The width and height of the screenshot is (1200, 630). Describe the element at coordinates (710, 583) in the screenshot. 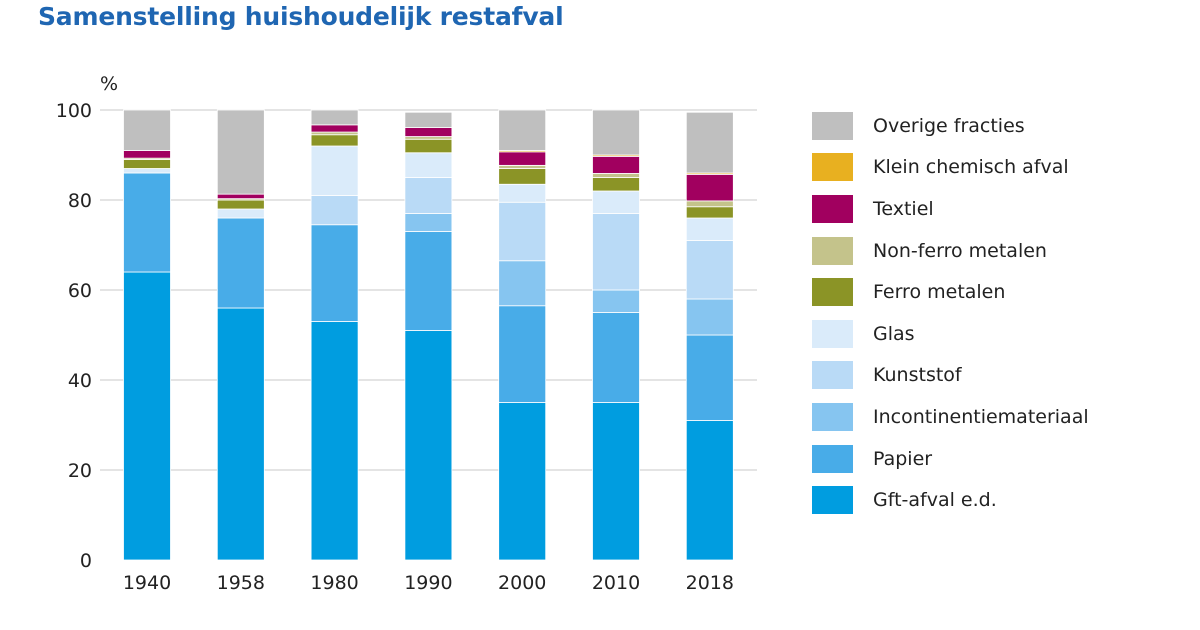

I see `x-tick-label: 2018` at that location.